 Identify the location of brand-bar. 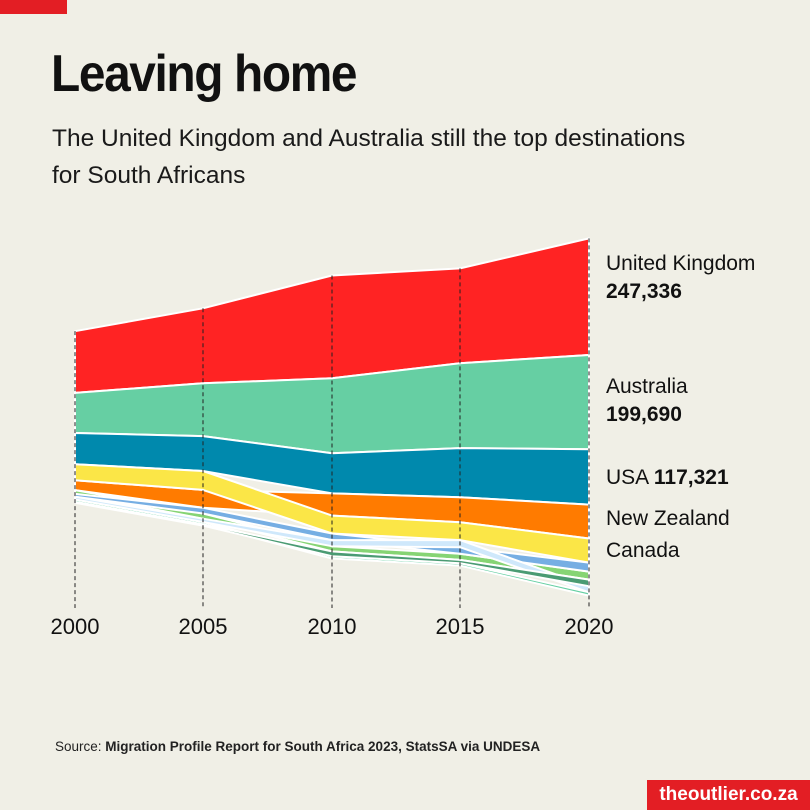
(33, 7).